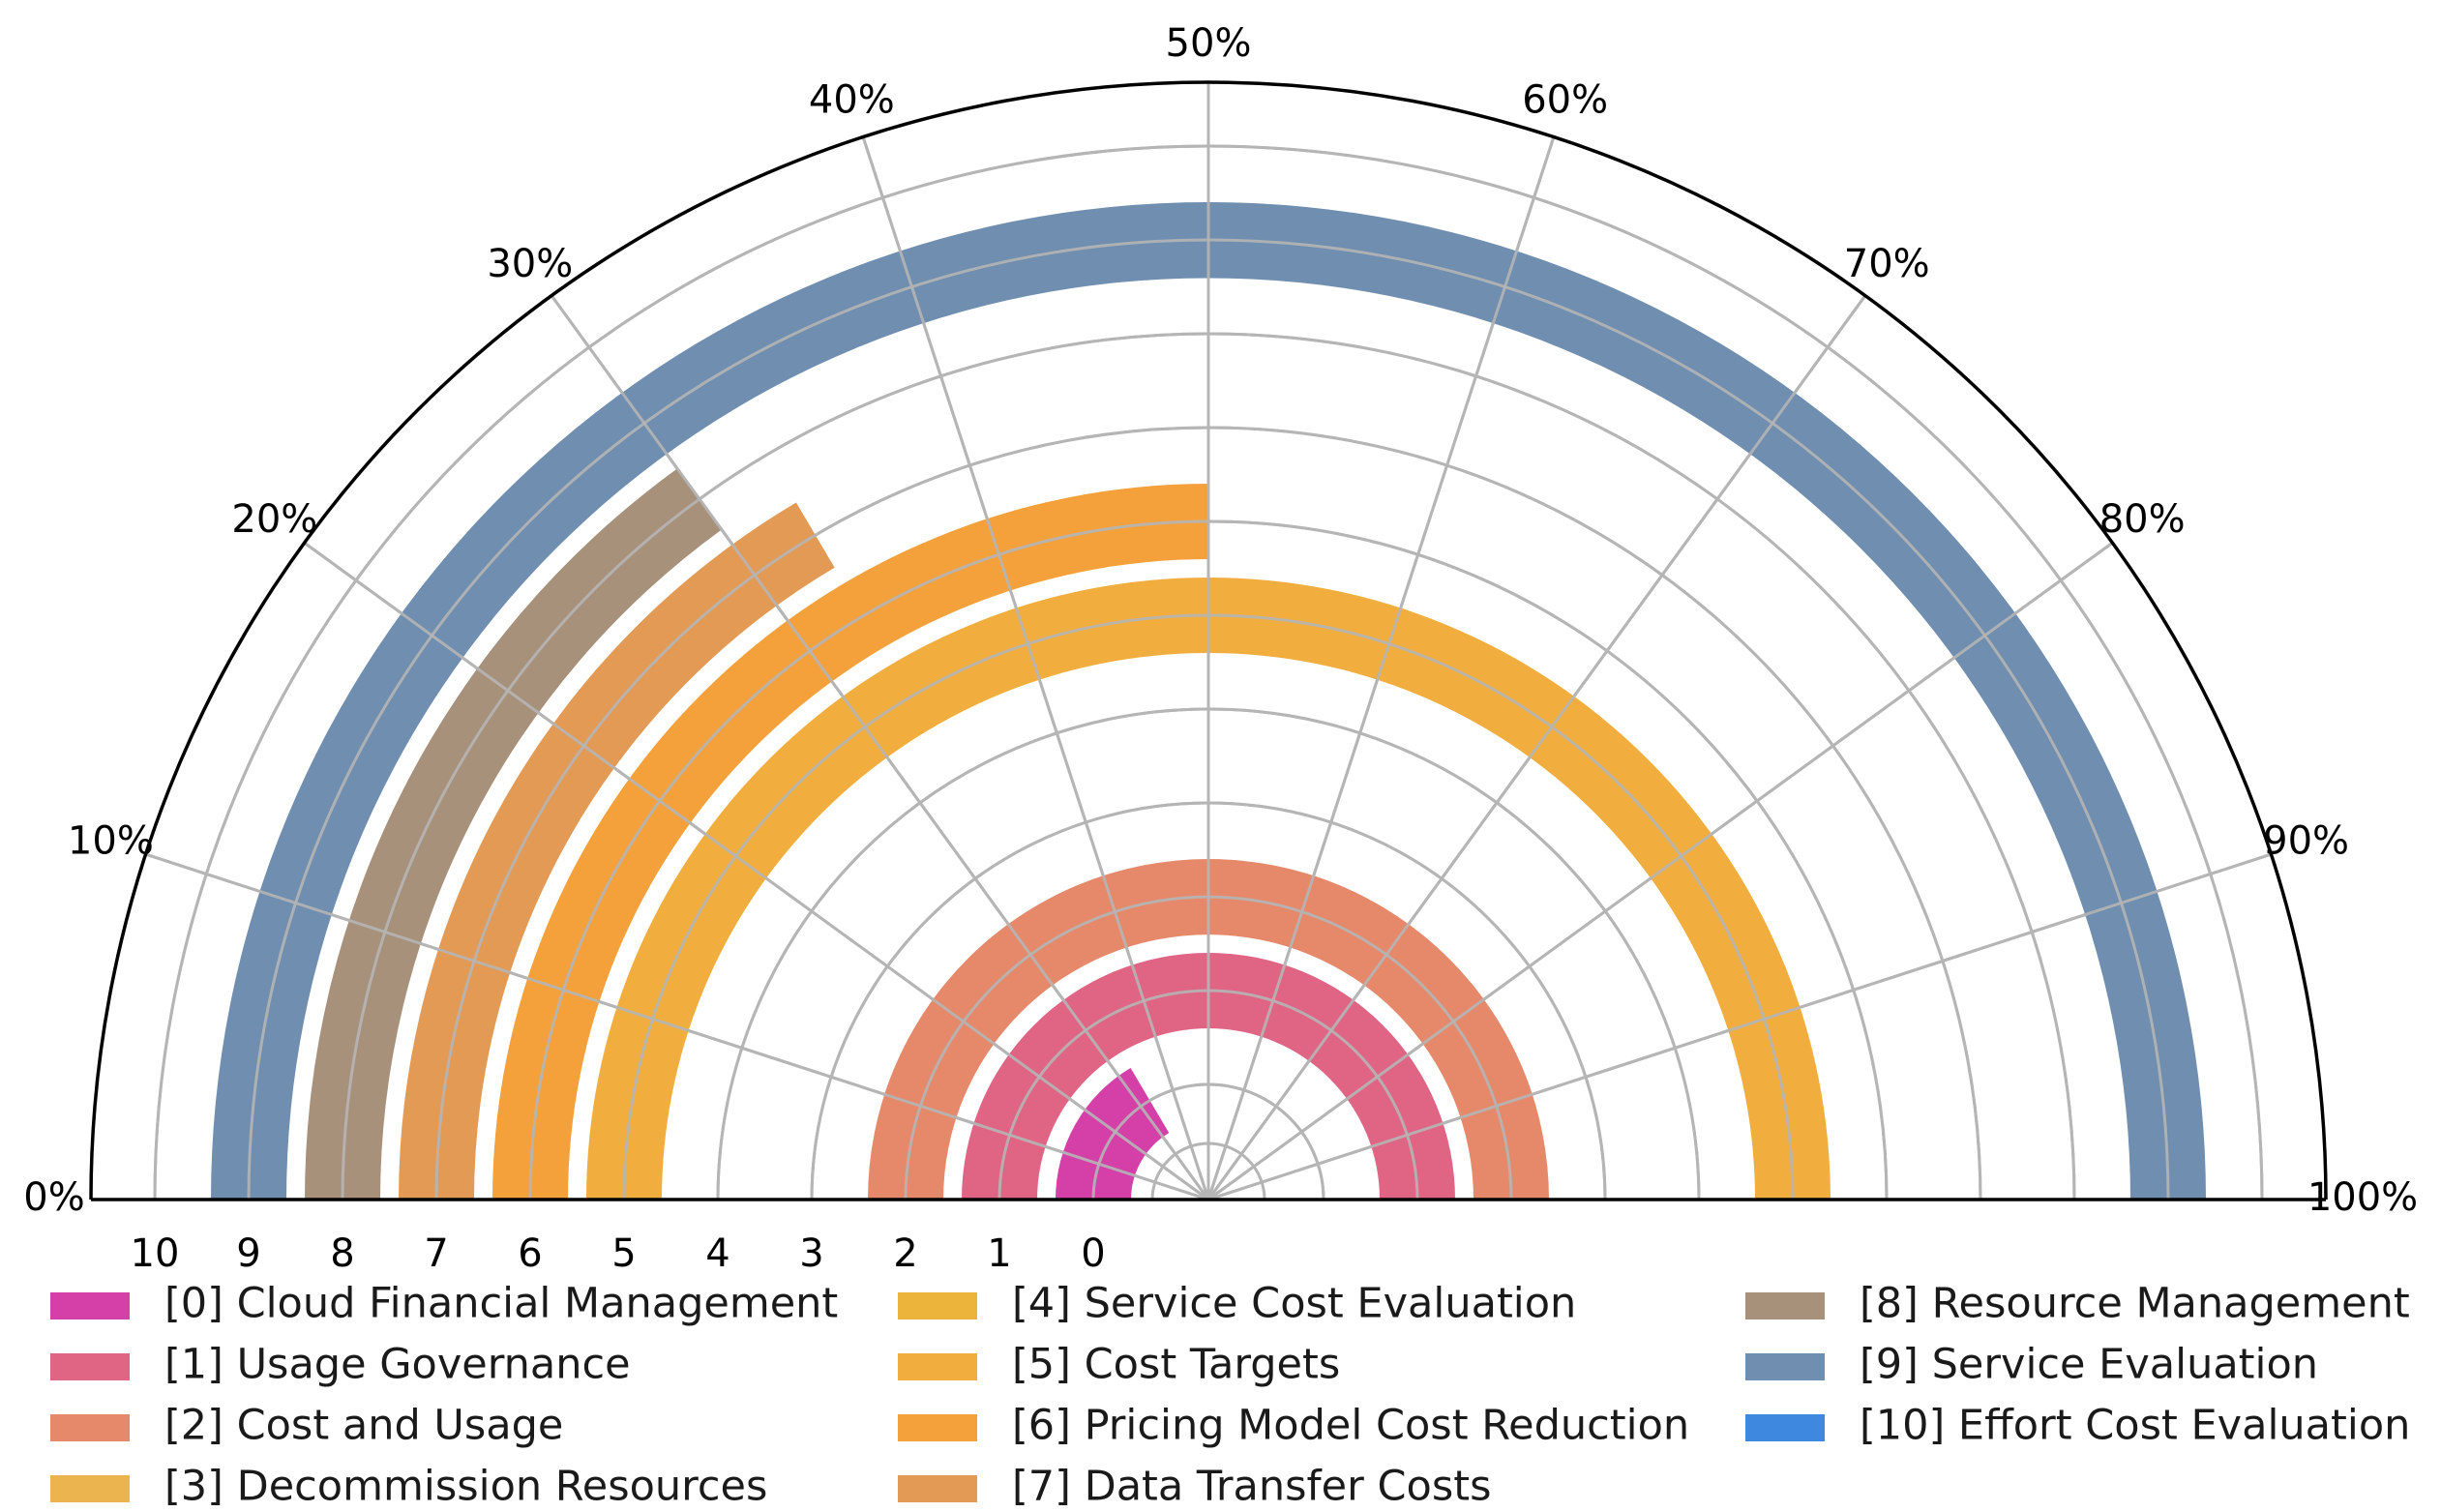 This screenshot has height=1512, width=2441. I want to click on legend-item: [2] Cost and Usage, so click(306, 1426).